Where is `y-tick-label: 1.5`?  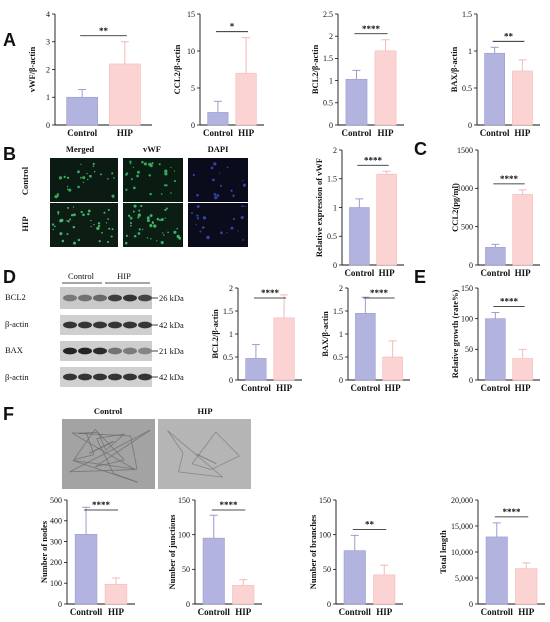 y-tick-label: 1.5 is located at coordinates (338, 311).